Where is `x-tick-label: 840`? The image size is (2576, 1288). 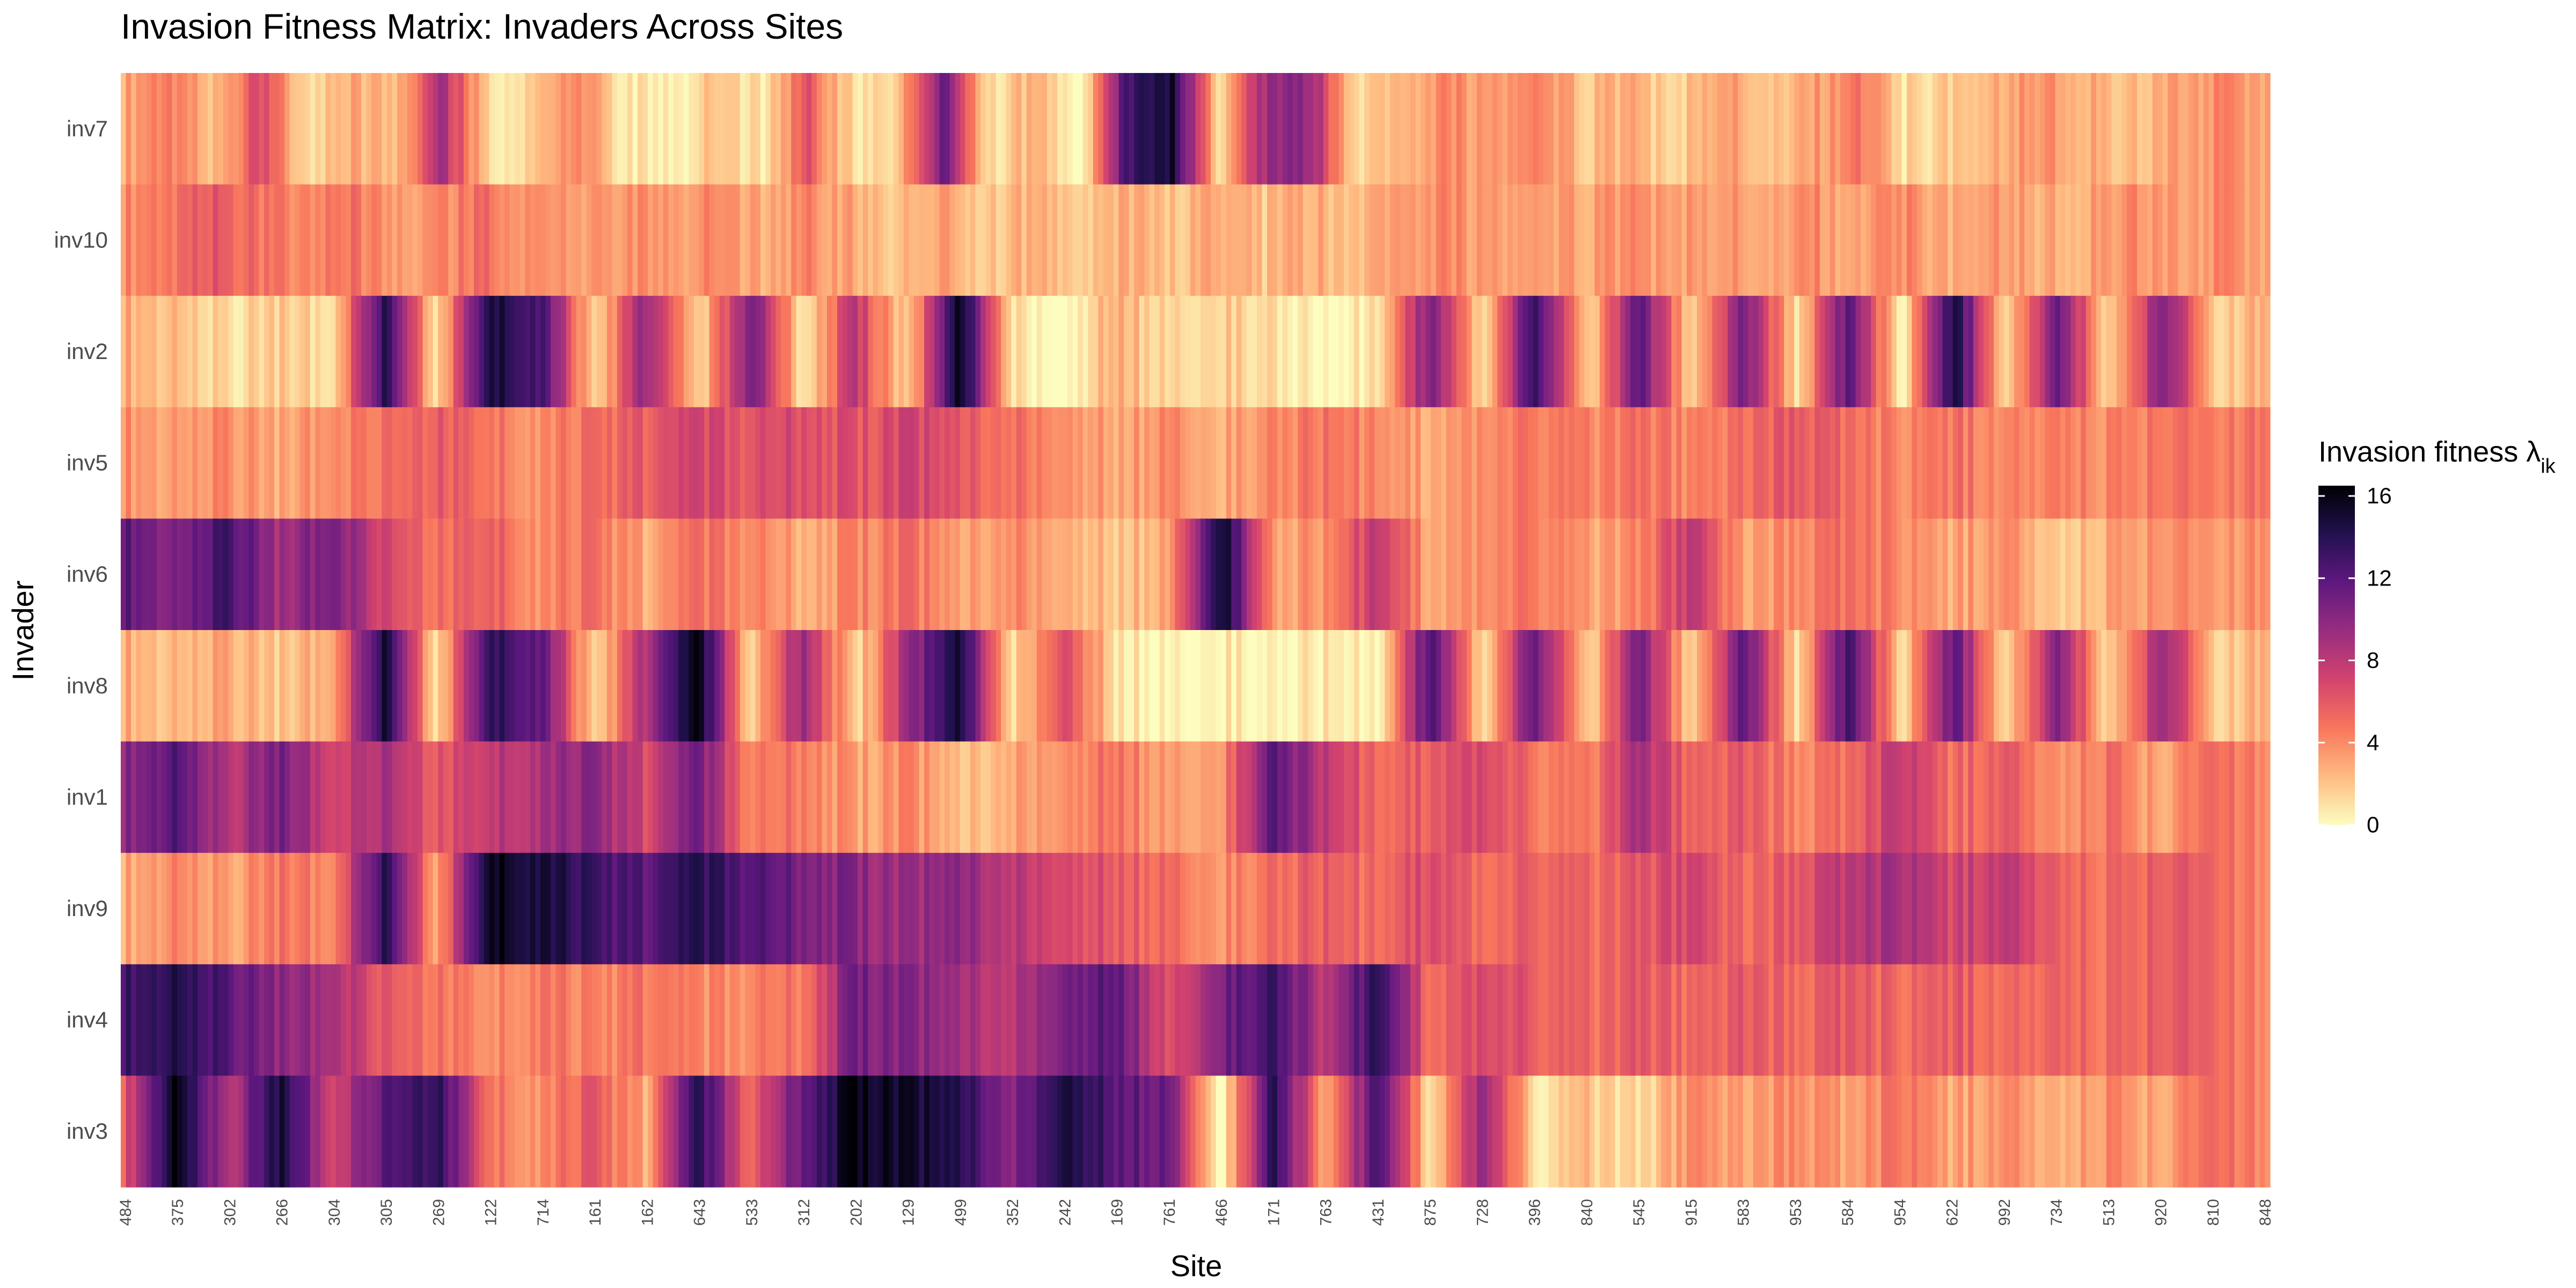 x-tick-label: 840 is located at coordinates (1587, 1212).